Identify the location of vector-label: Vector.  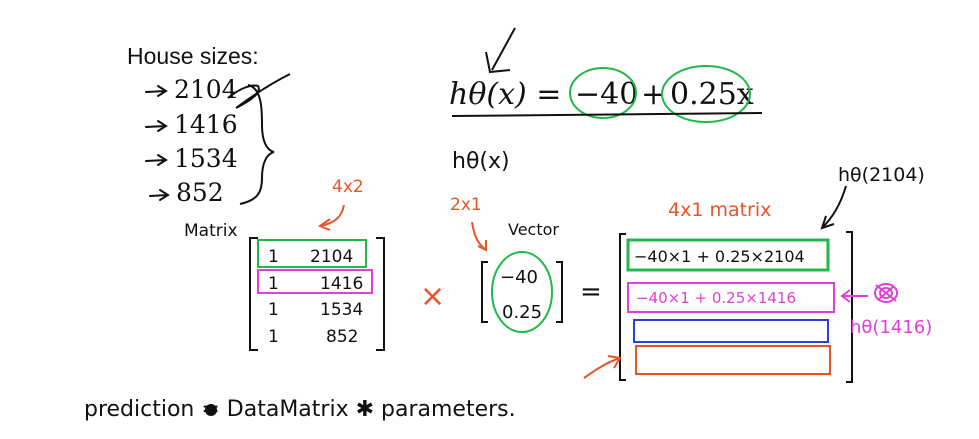
(533, 229).